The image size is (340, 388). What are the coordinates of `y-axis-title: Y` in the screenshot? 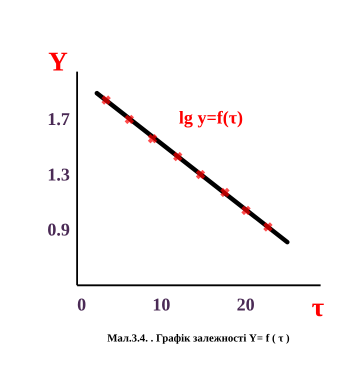 It's located at (58, 61).